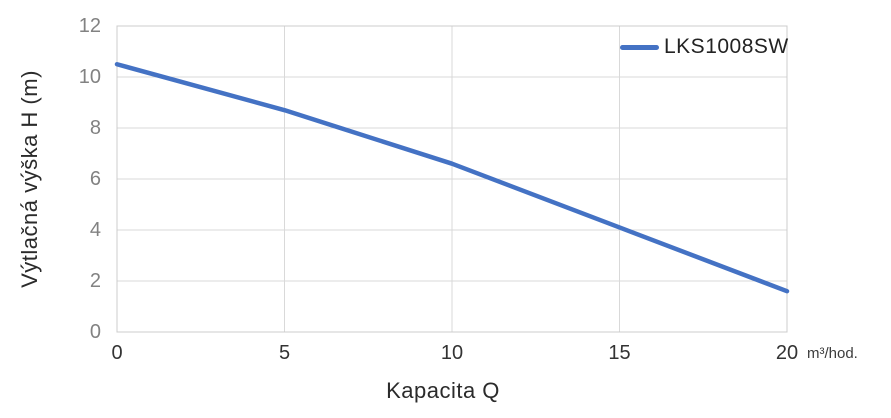 The height and width of the screenshot is (418, 891). Describe the element at coordinates (639, 47) in the screenshot. I see `legend-line-swatch-icon` at that location.